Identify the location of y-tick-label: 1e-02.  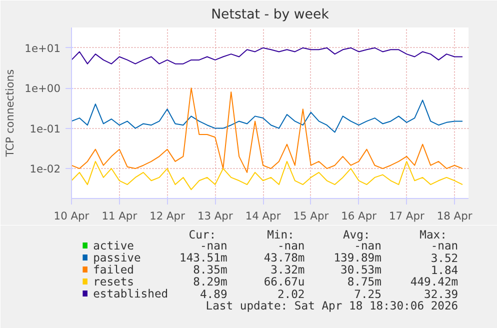
(45, 169).